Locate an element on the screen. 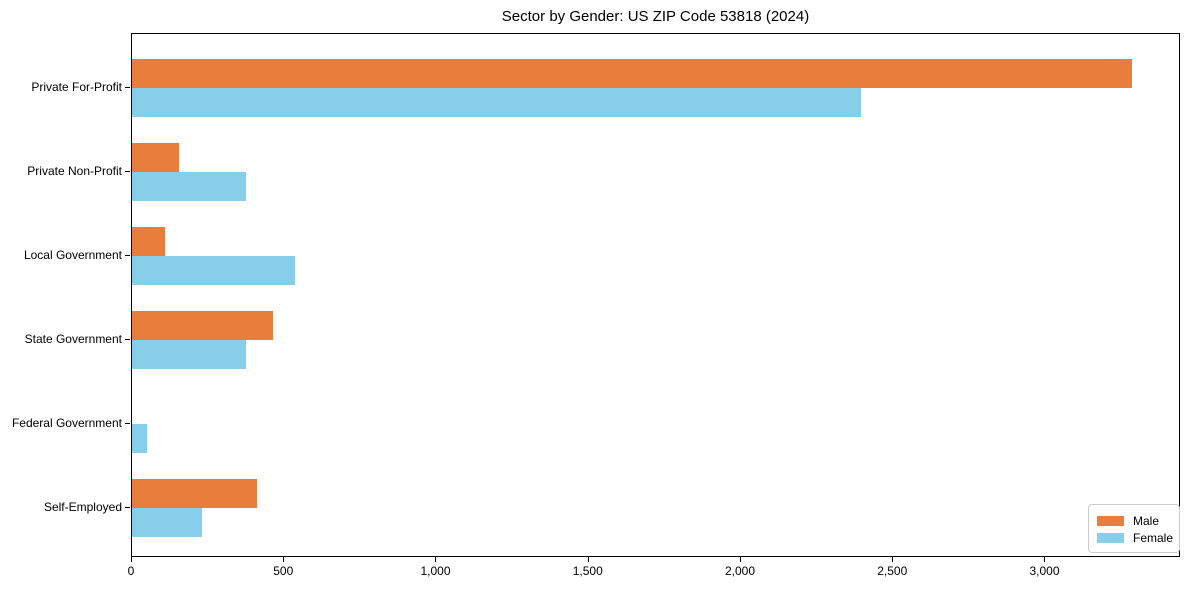  bar-female-self-employed is located at coordinates (167, 522).